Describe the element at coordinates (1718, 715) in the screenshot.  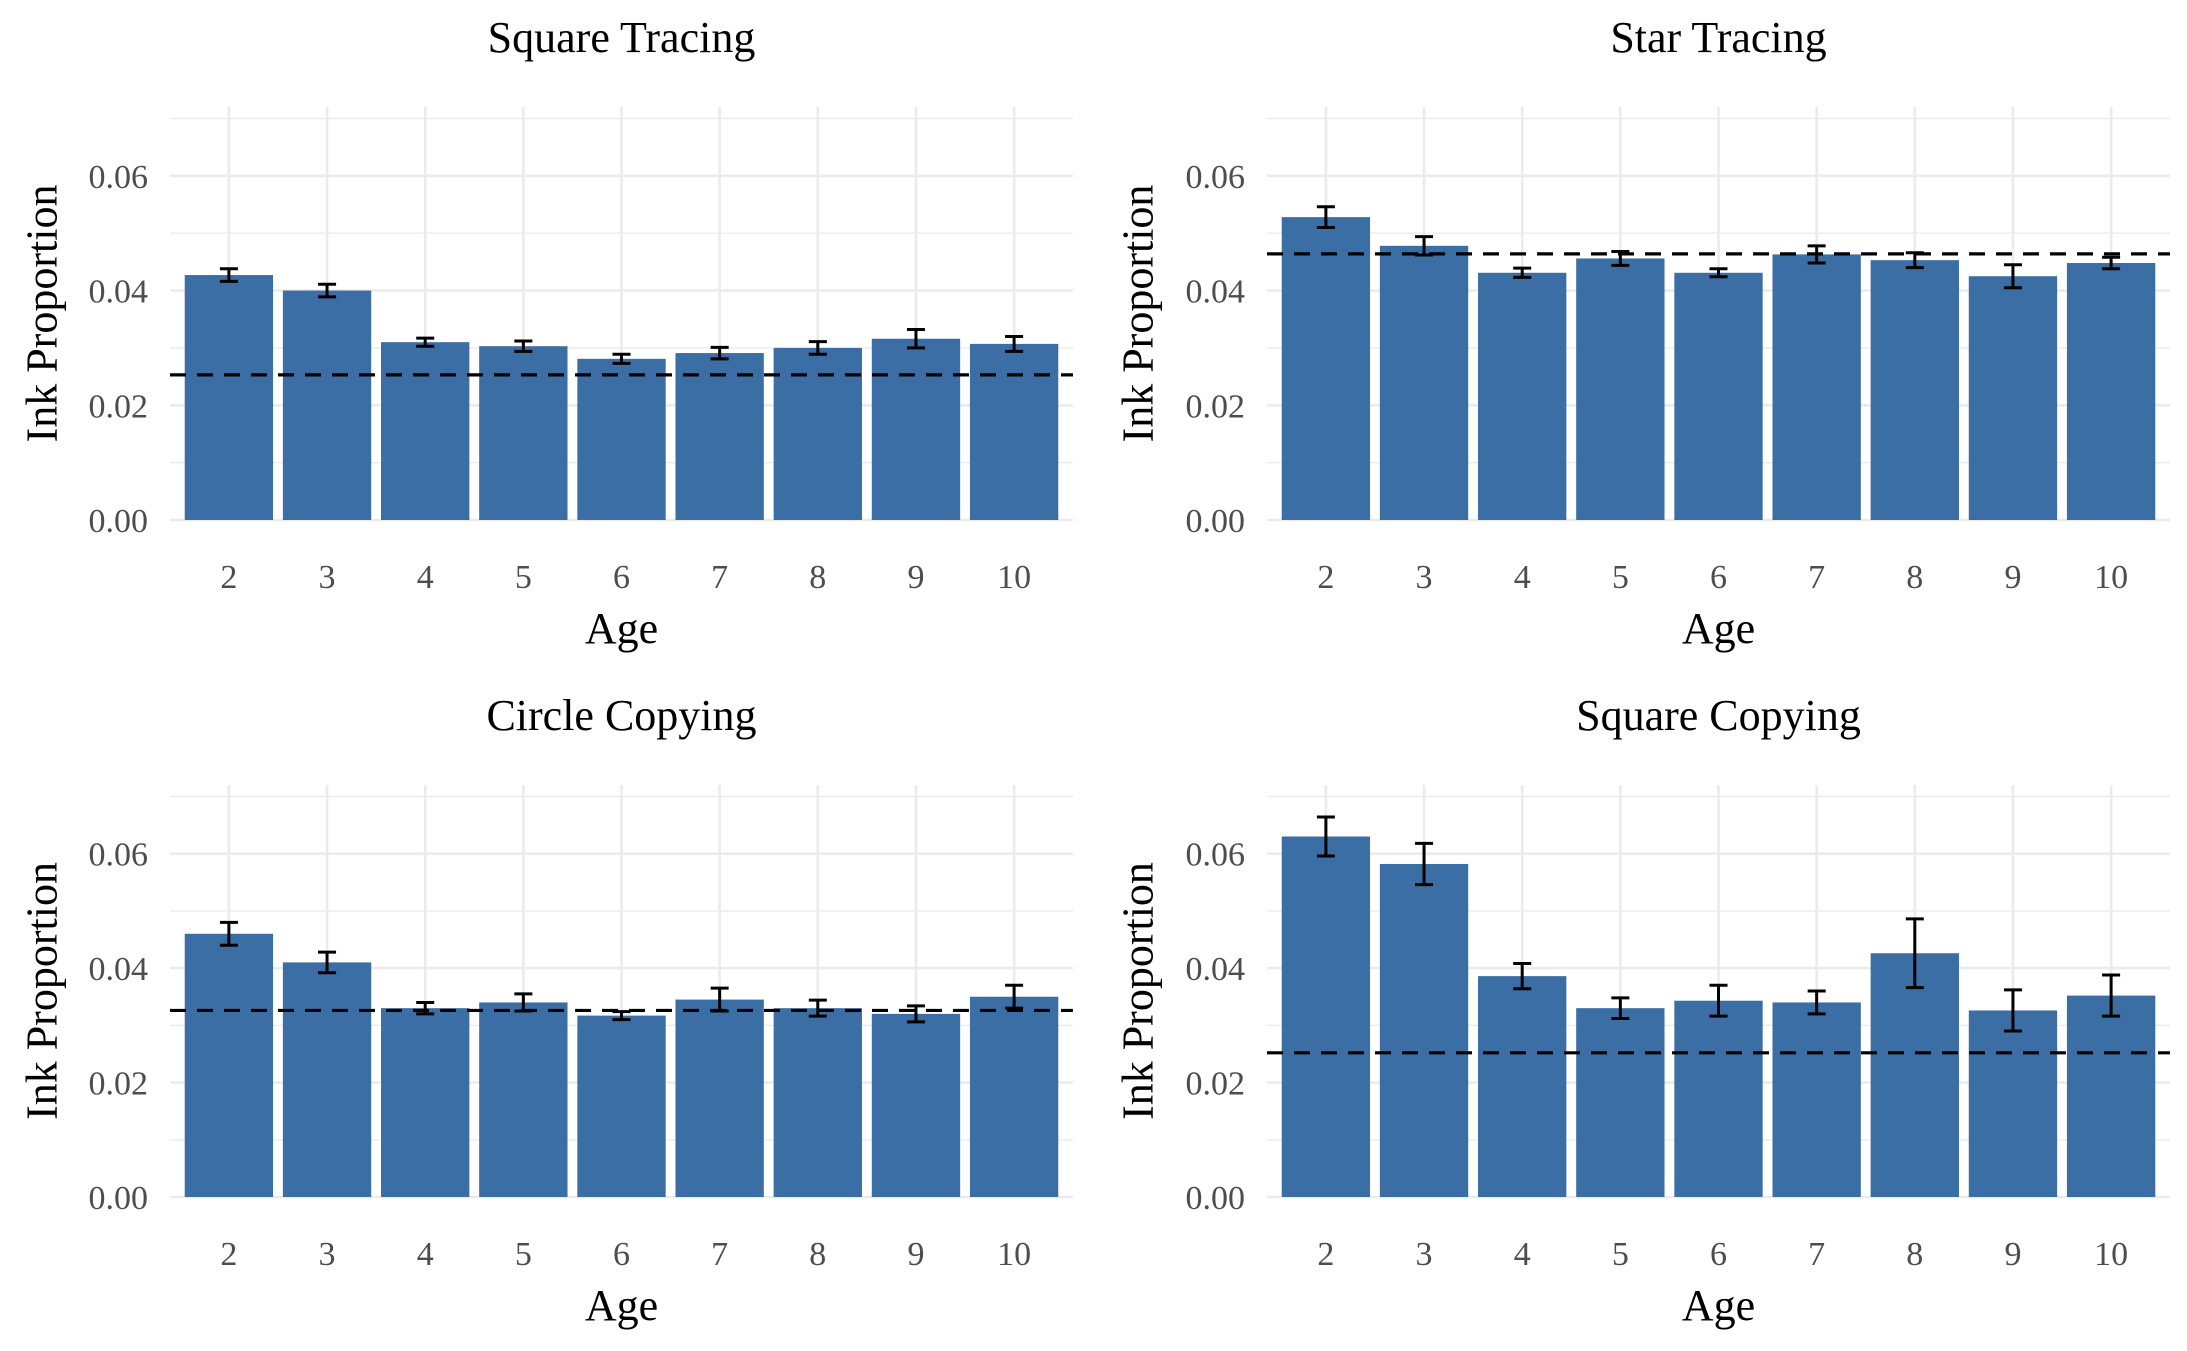
I see `panel-title: Square Copying` at that location.